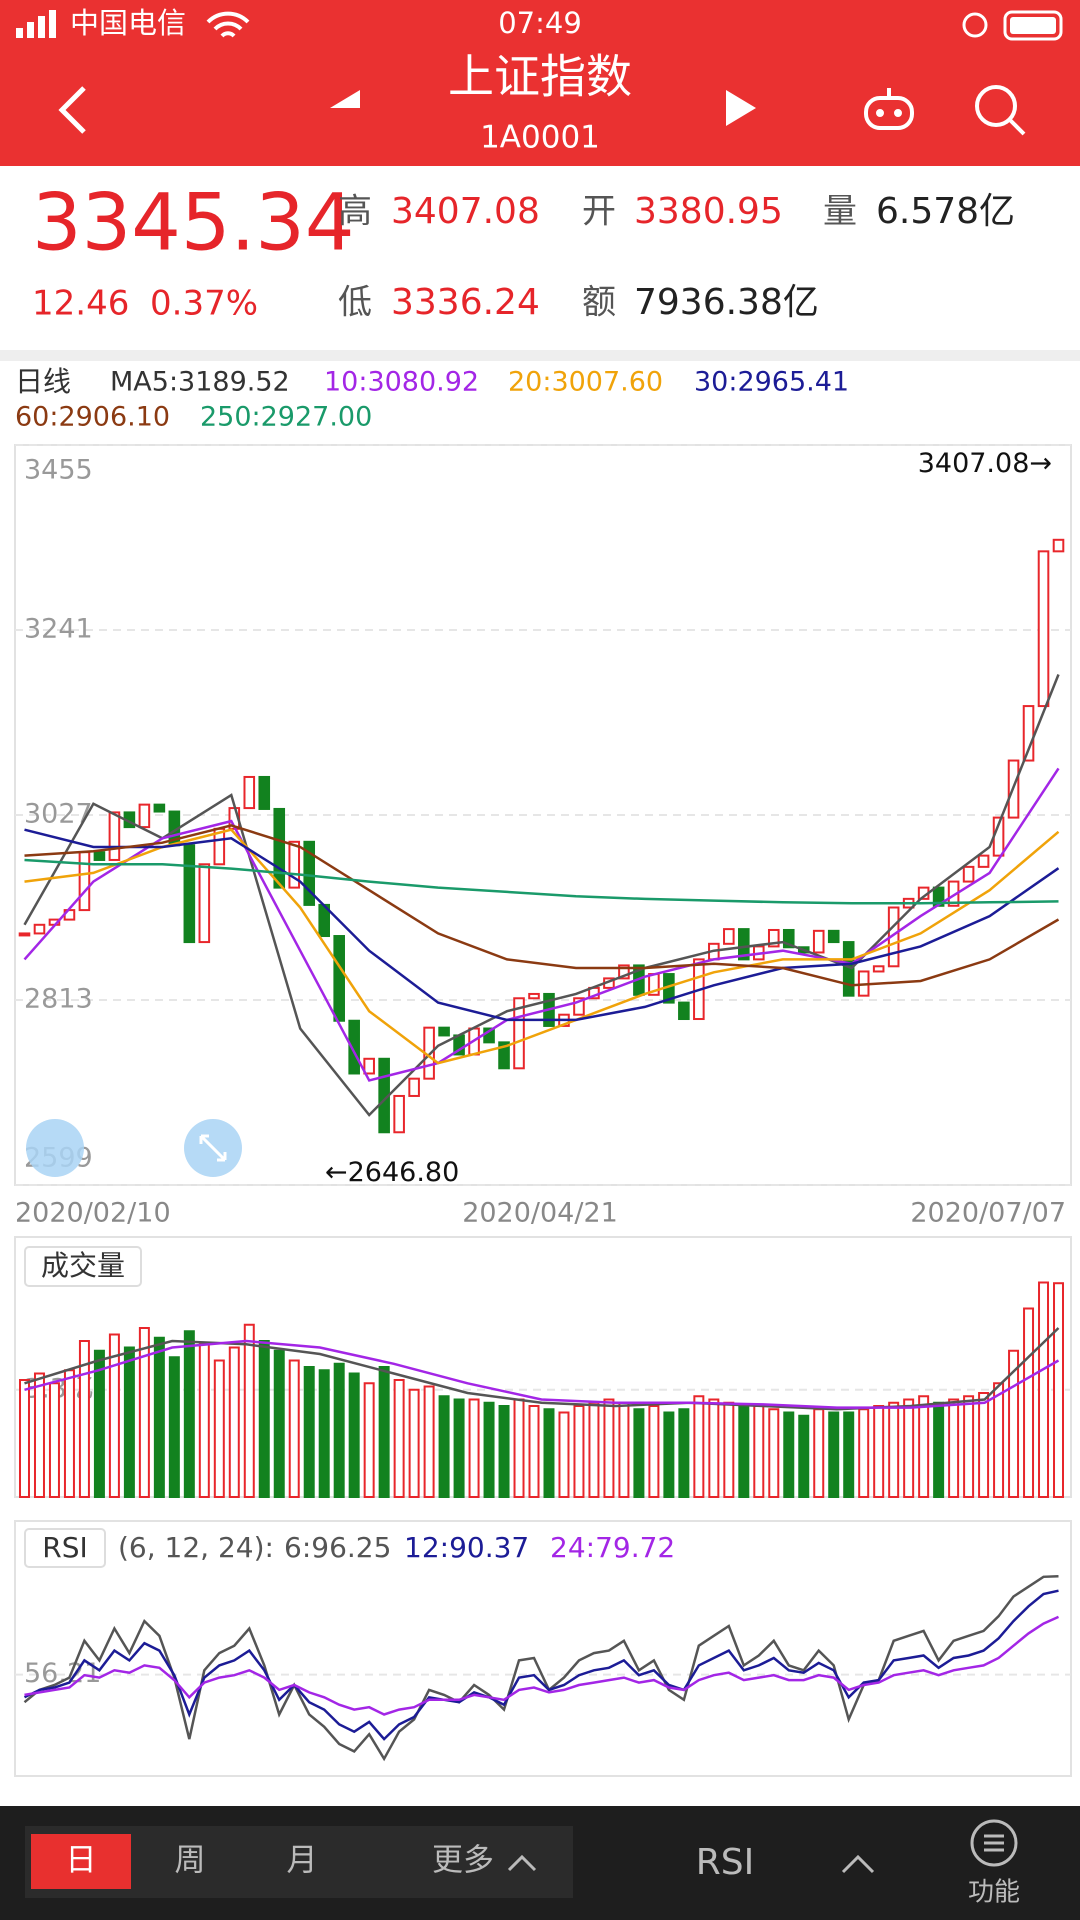  What do you see at coordinates (286, 417) in the screenshot?
I see `legend-entry: 250:2927.00` at bounding box center [286, 417].